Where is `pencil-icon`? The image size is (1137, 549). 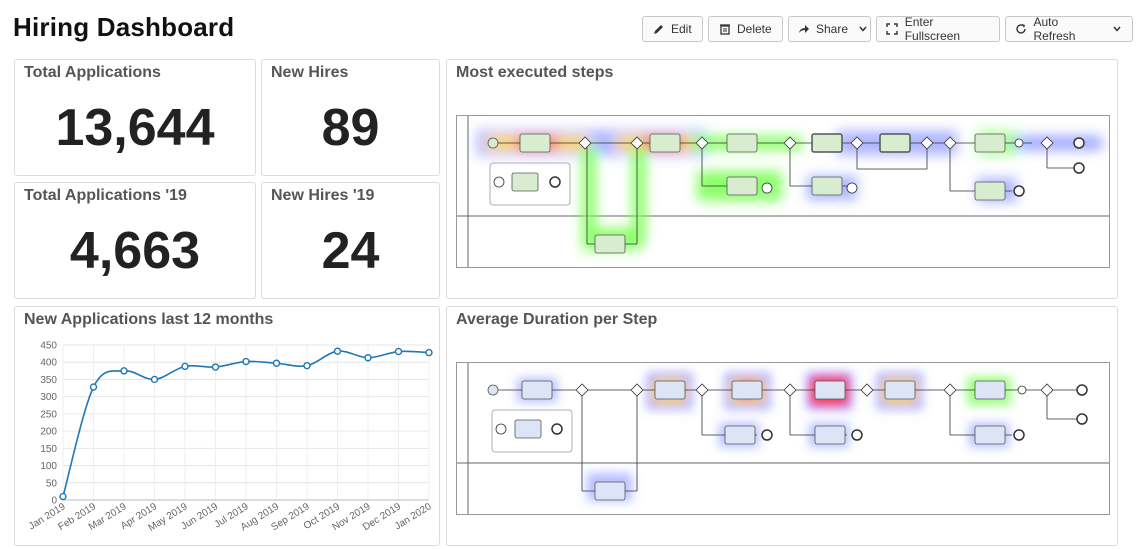 pencil-icon is located at coordinates (658, 29).